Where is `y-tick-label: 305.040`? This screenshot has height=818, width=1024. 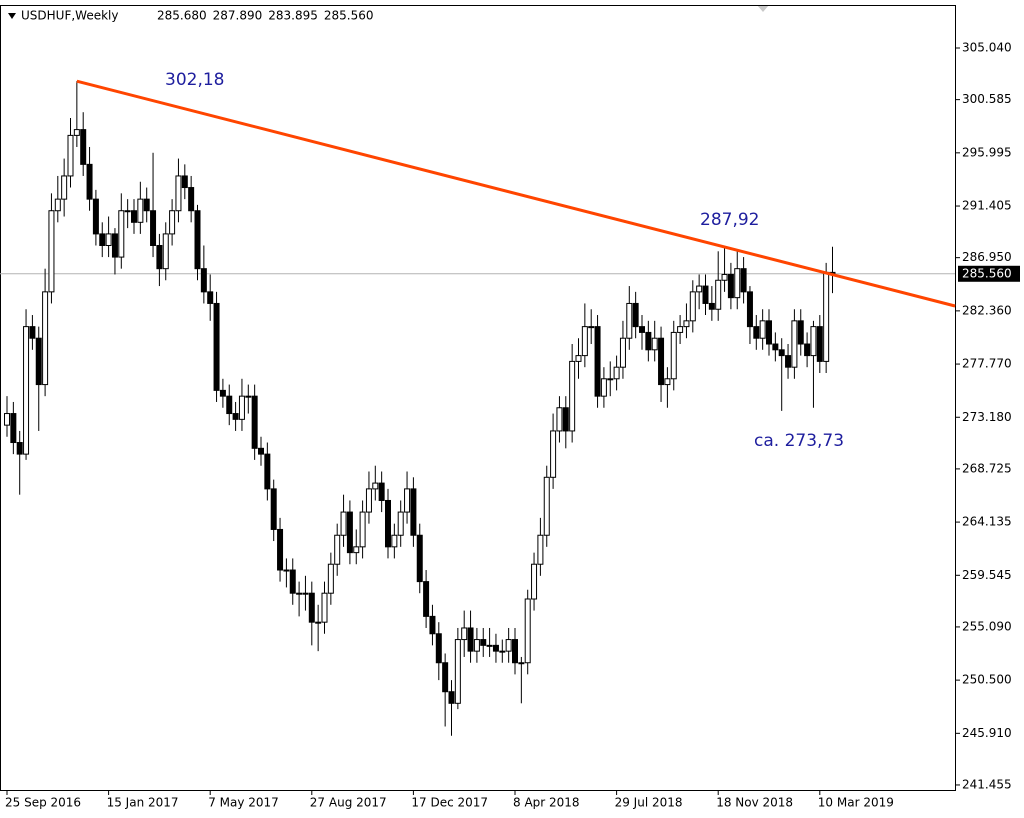
y-tick-label: 305.040 is located at coordinates (987, 47).